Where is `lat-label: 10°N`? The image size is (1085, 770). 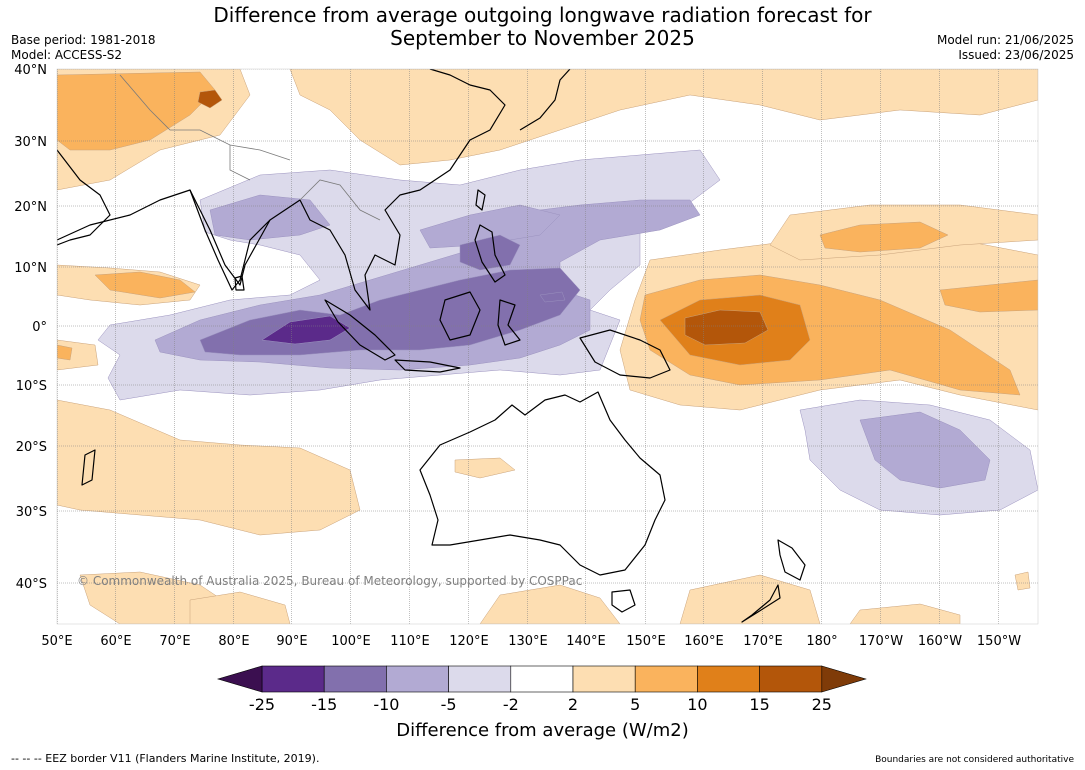 lat-label: 10°N is located at coordinates (30, 268).